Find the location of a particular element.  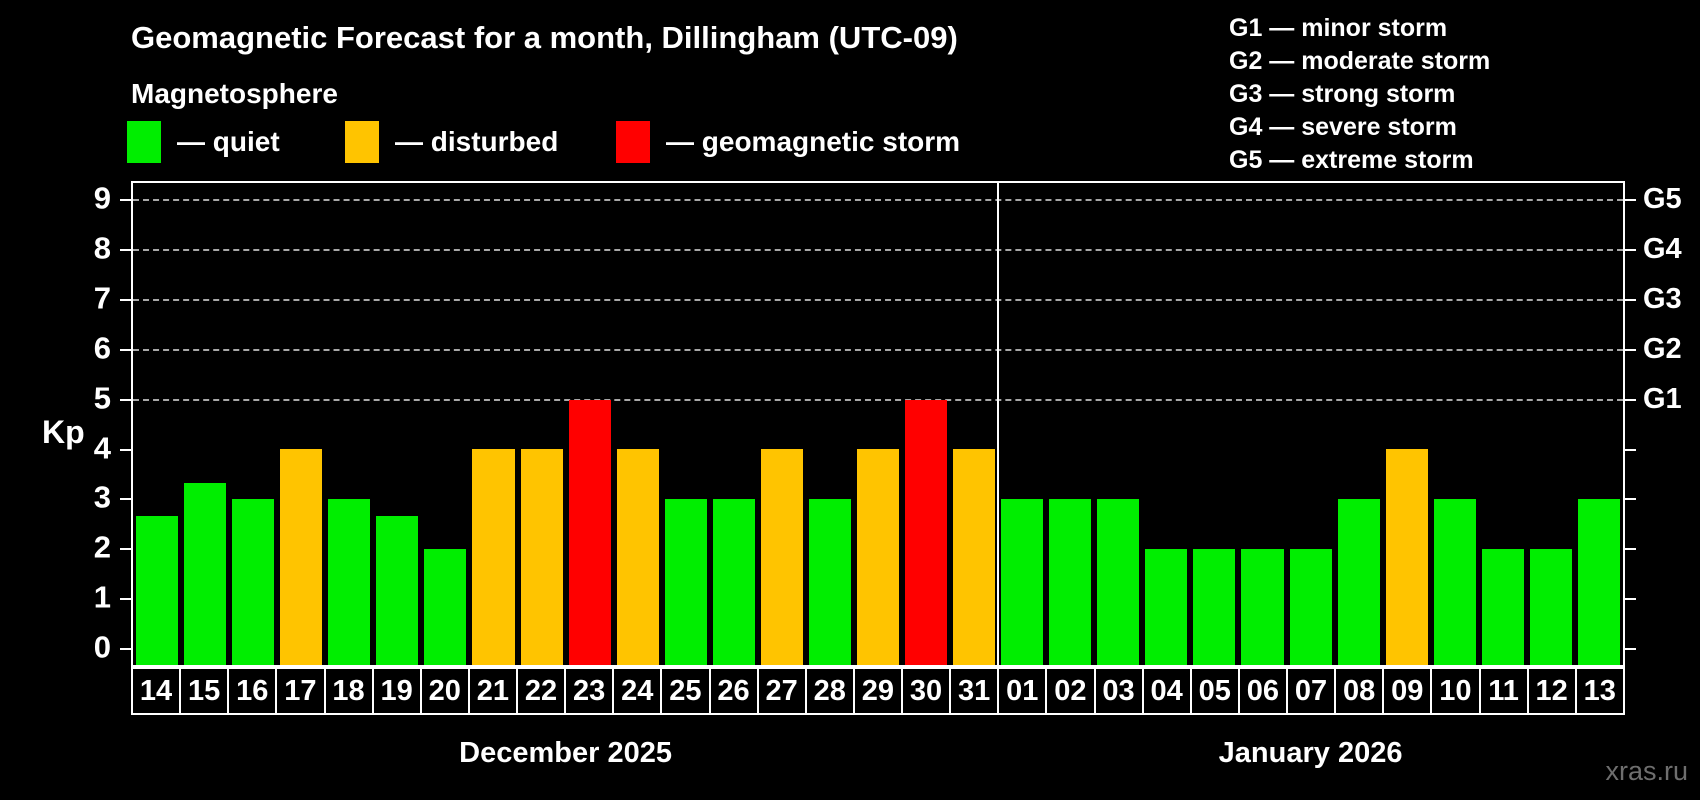

day-label-12: 12 is located at coordinates (1551, 691).